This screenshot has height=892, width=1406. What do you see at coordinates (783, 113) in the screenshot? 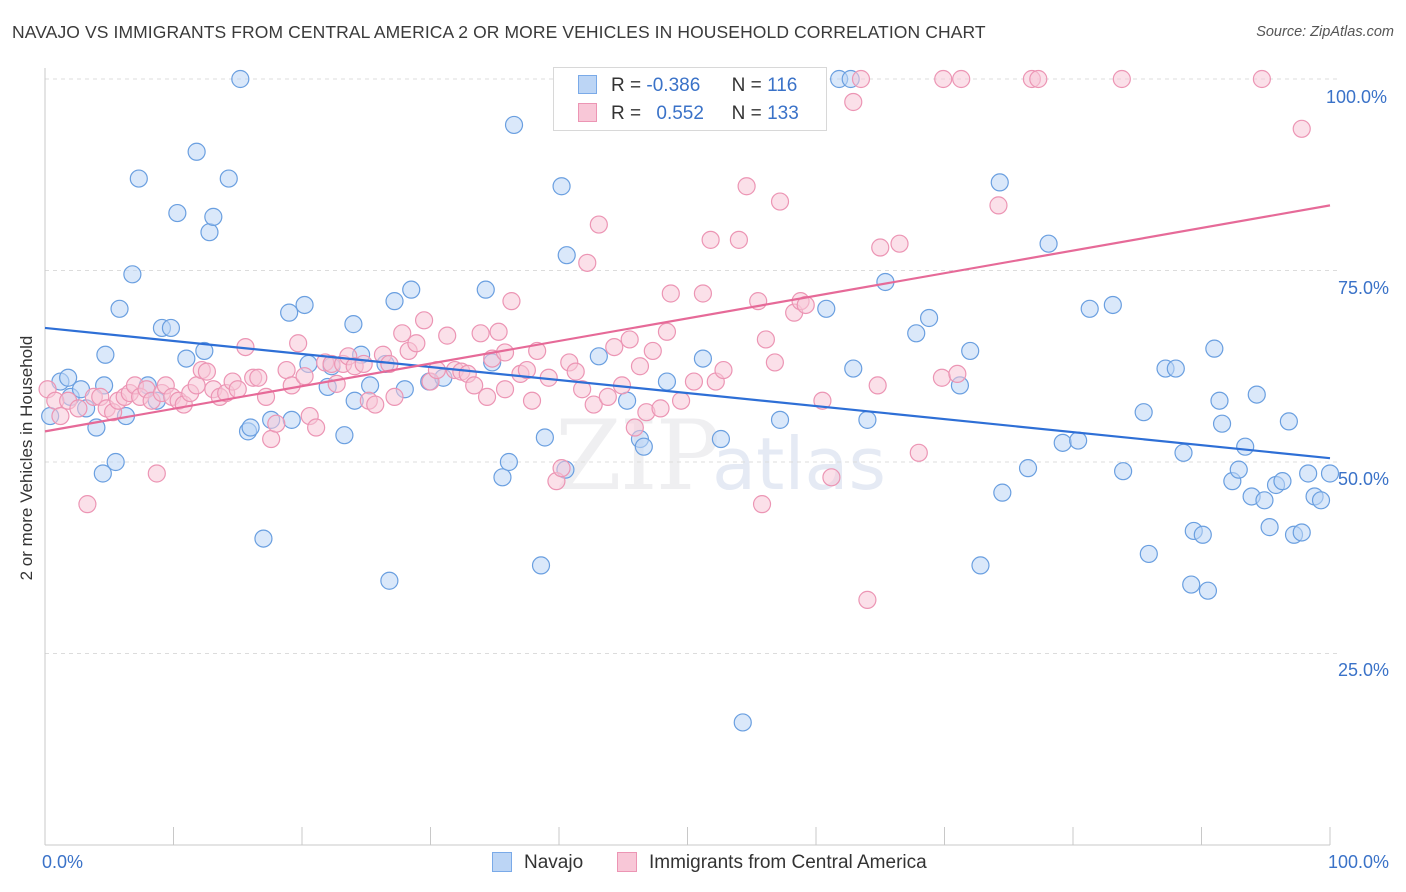
I see `legend-n-value-immigrants: 133` at bounding box center [783, 113].